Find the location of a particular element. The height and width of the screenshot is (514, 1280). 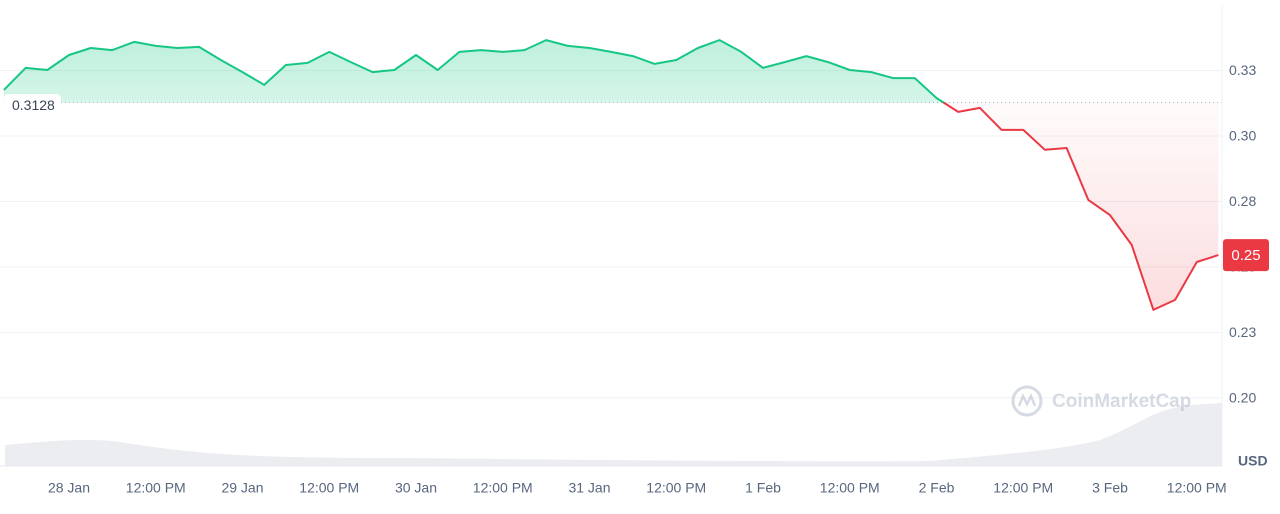

baseline-label: 0.3128 is located at coordinates (33, 105).